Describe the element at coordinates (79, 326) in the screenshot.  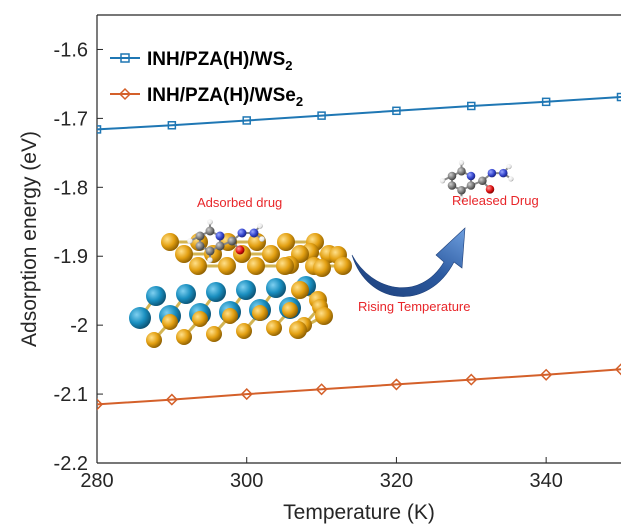
I see `y-tick-label: -2` at that location.